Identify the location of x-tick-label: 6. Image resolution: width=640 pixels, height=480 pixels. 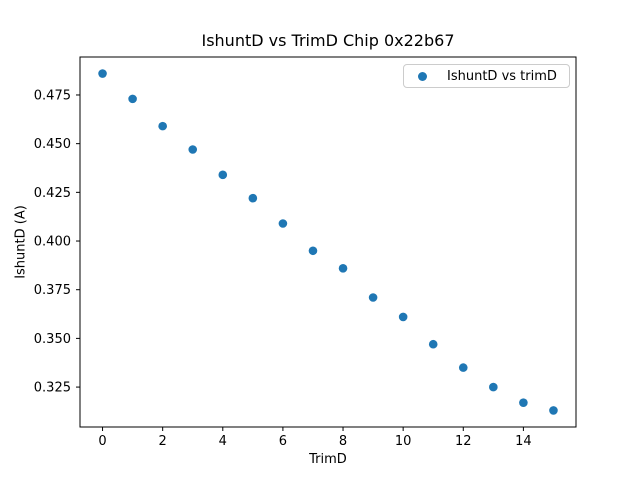
(283, 441).